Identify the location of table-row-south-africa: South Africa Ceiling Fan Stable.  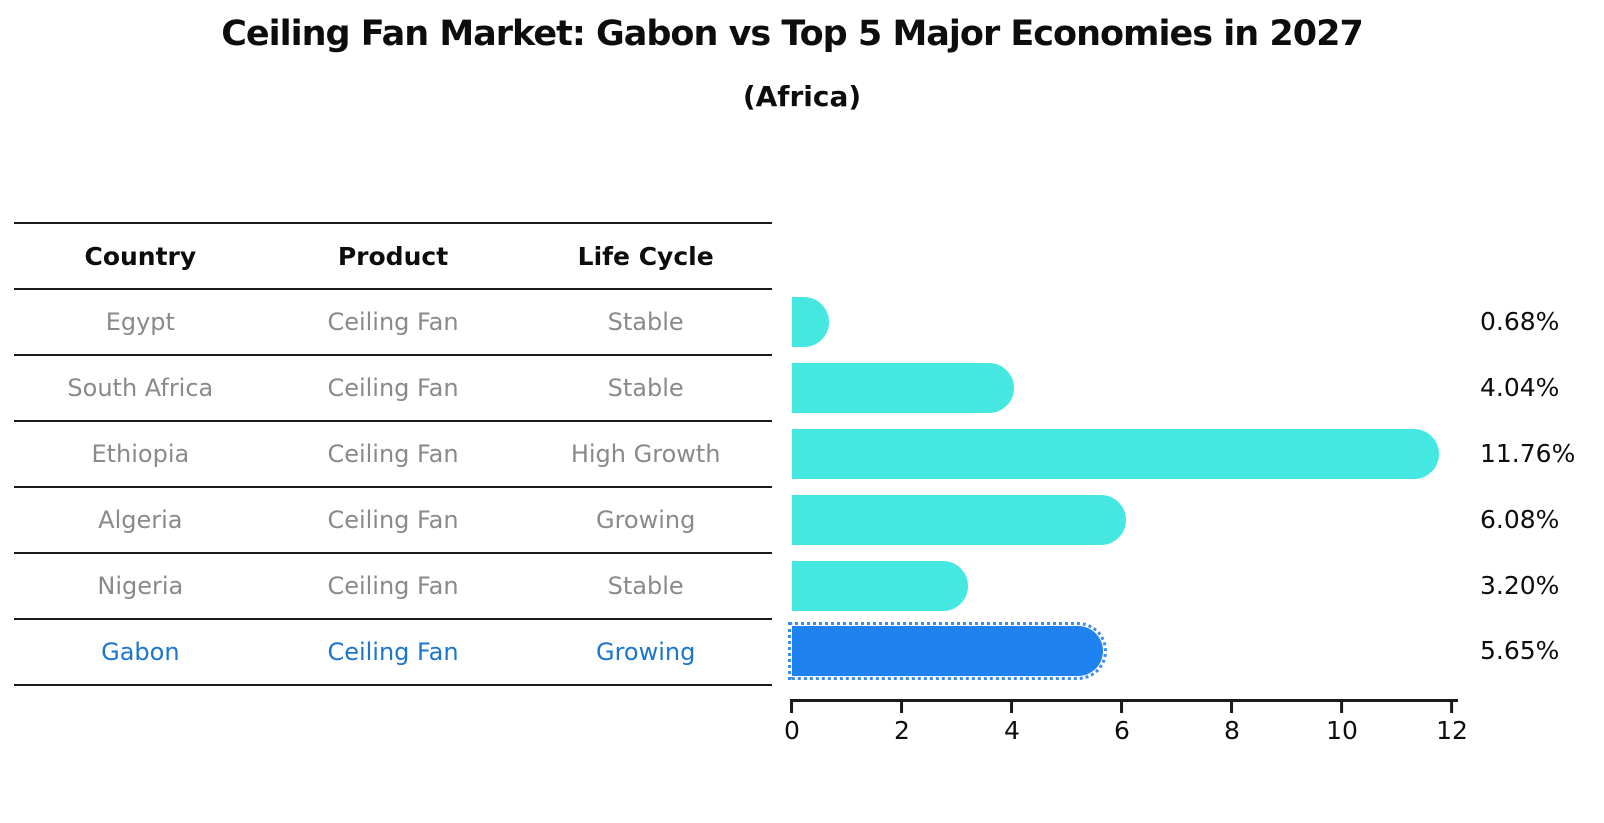
(393, 387).